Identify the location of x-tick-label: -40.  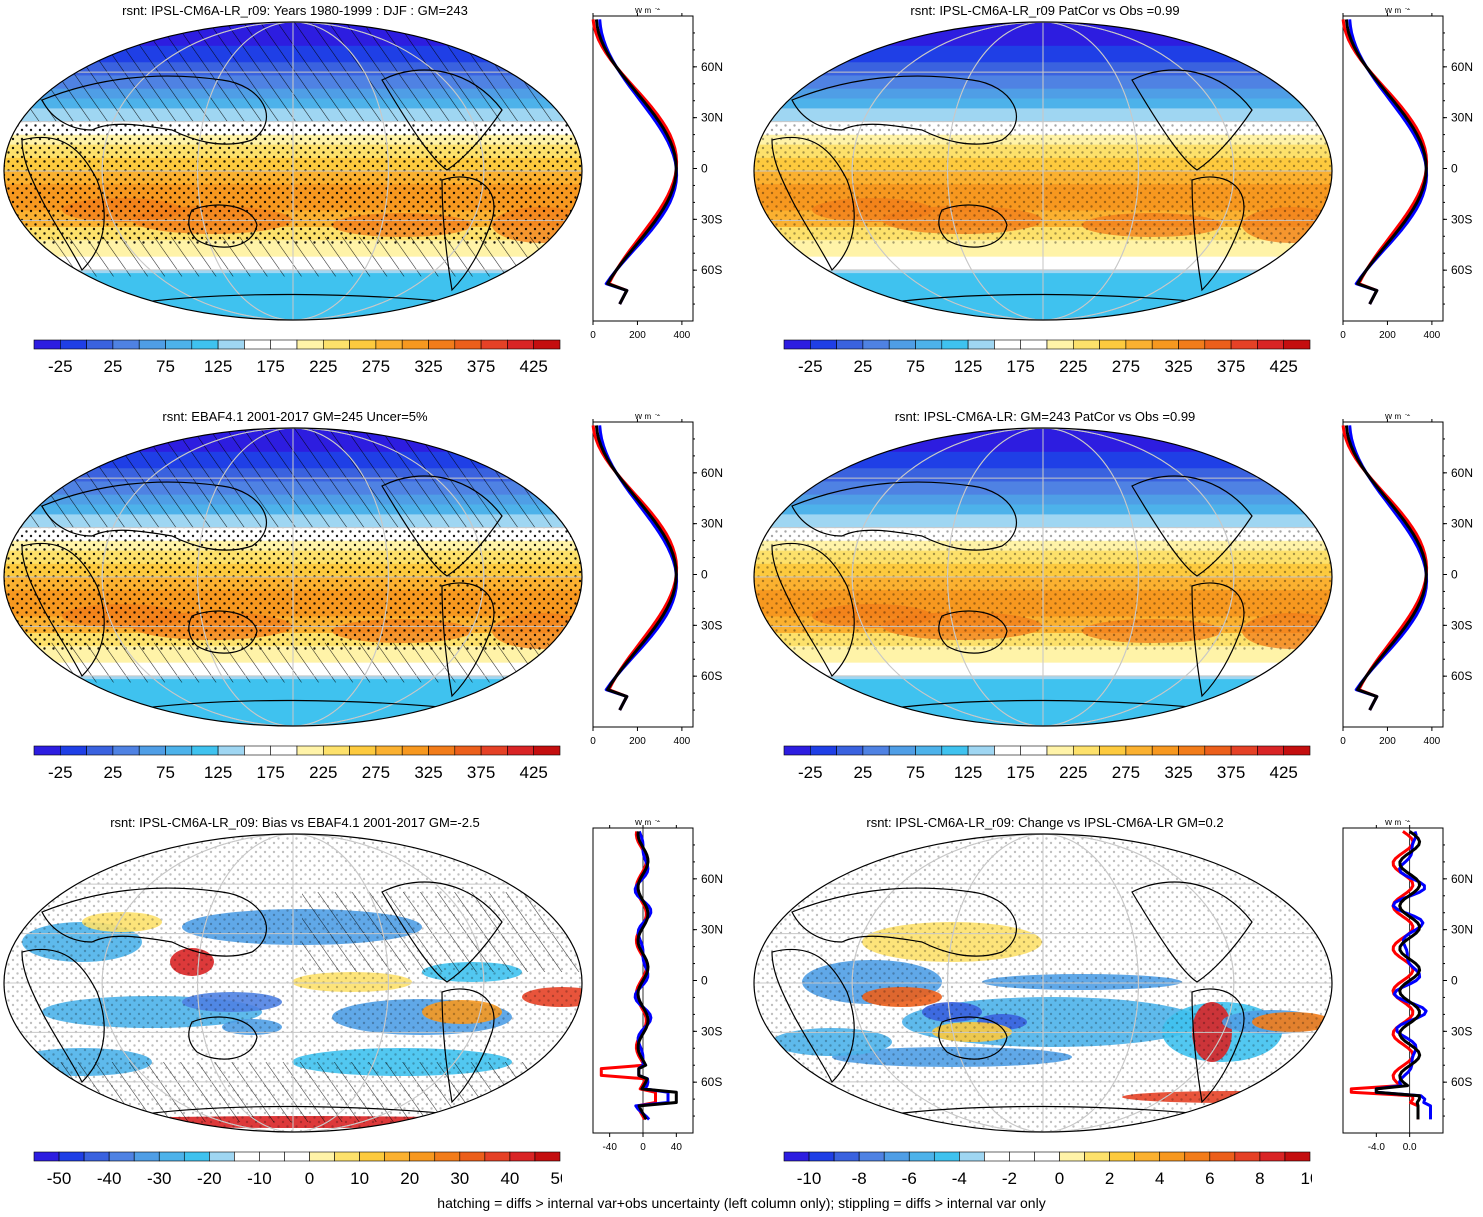
(609, 1147).